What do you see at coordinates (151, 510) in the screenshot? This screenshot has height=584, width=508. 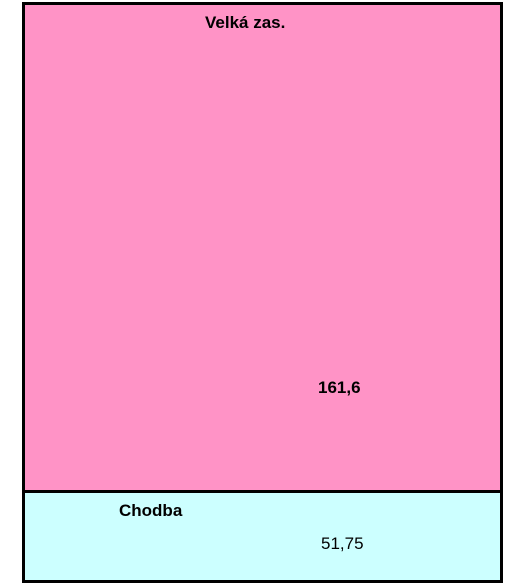 I see `room-name: Chodba` at bounding box center [151, 510].